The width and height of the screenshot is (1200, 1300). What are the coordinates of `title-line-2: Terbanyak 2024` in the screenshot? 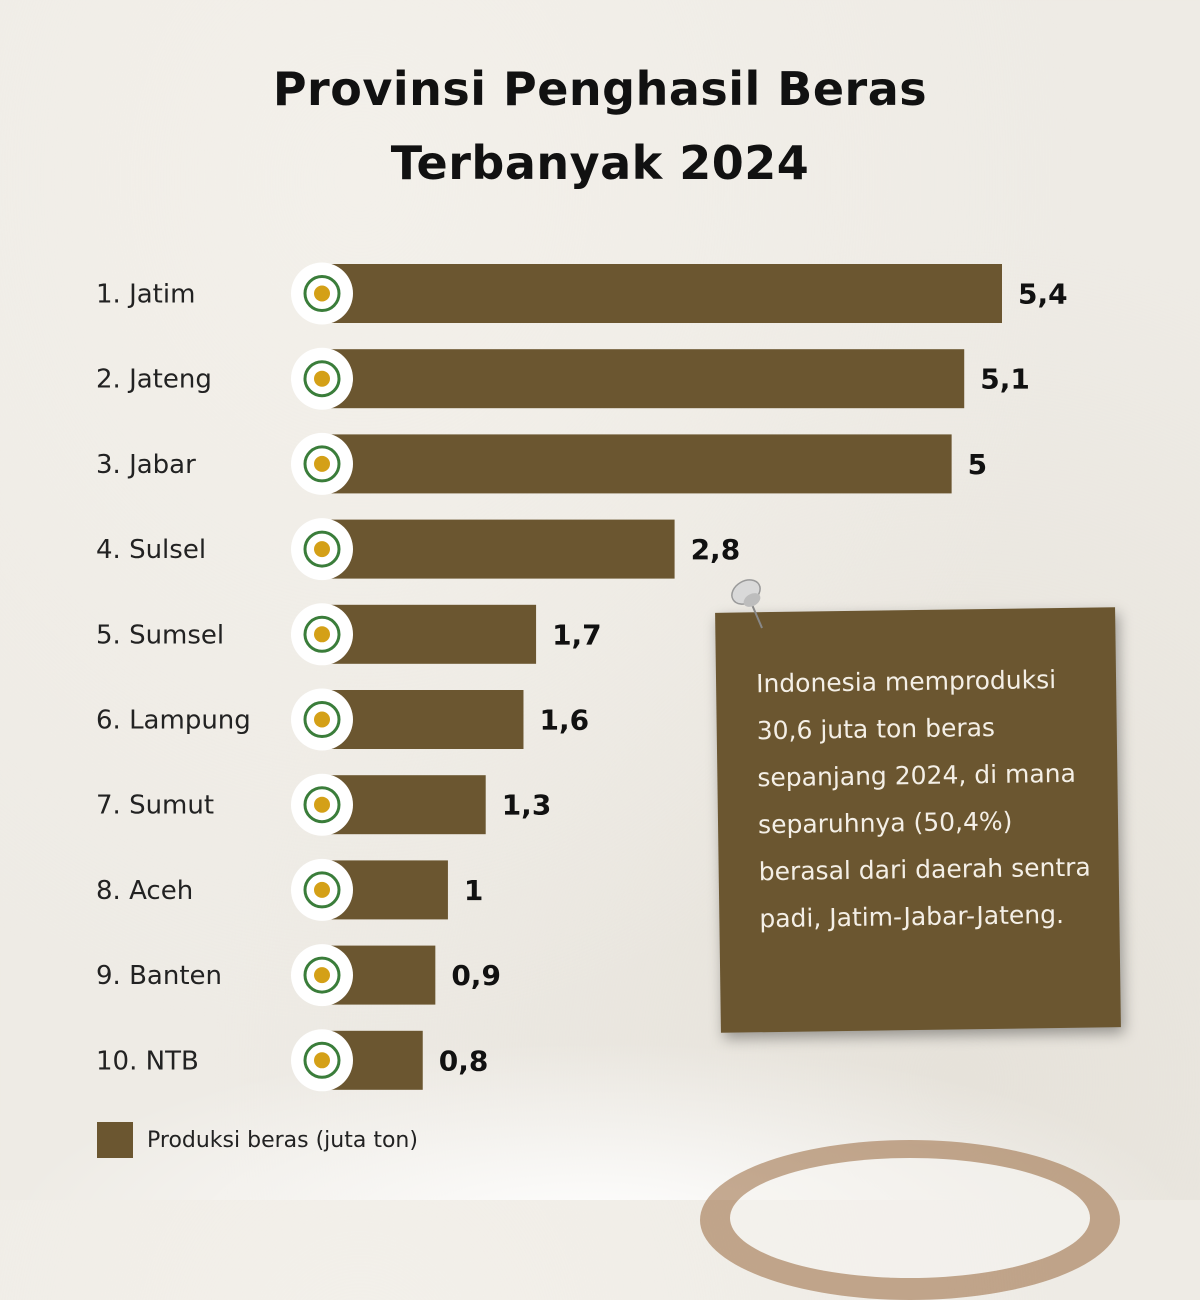 It's located at (600, 163).